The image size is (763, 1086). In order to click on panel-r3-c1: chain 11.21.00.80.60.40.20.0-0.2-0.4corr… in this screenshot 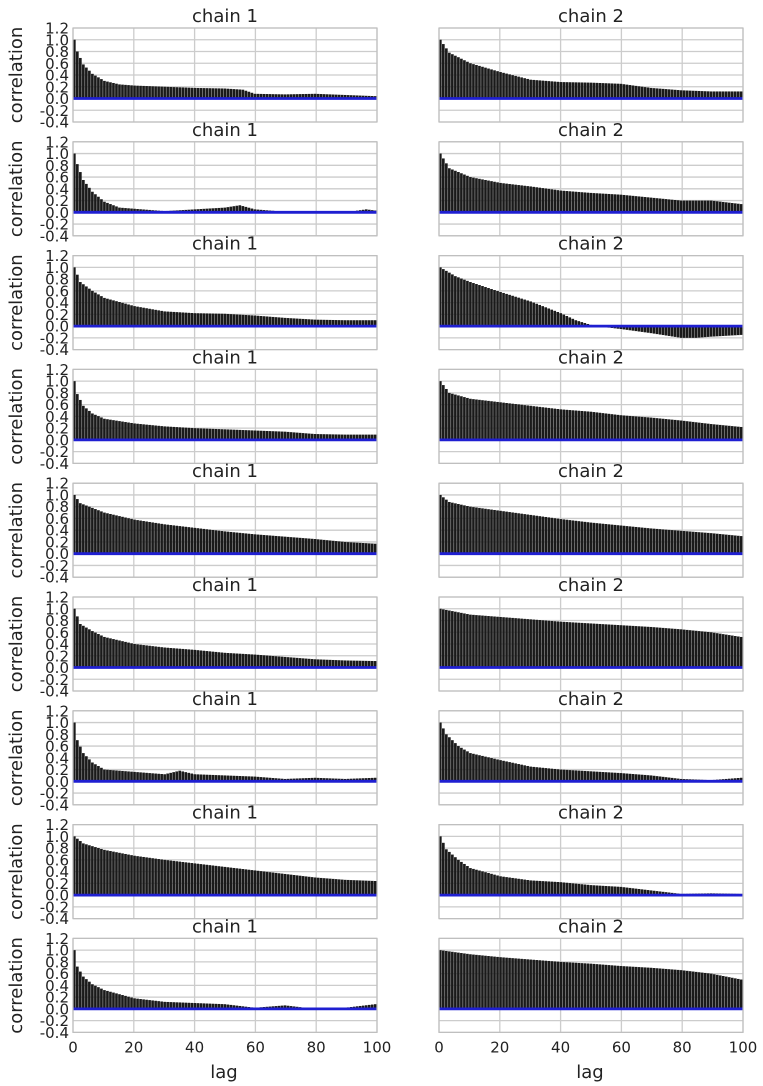, I will do `click(192, 296)`.